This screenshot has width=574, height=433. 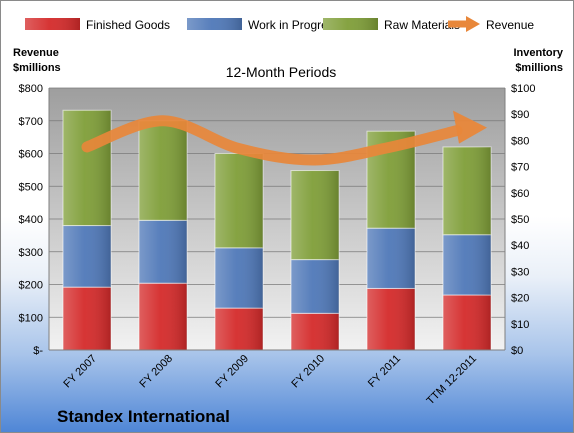 What do you see at coordinates (520, 194) in the screenshot?
I see `right-tick-label: $60` at bounding box center [520, 194].